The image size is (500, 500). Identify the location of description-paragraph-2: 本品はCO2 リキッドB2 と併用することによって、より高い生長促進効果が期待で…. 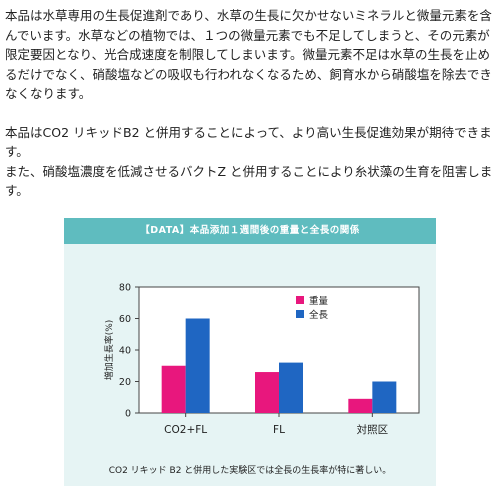
(248, 142).